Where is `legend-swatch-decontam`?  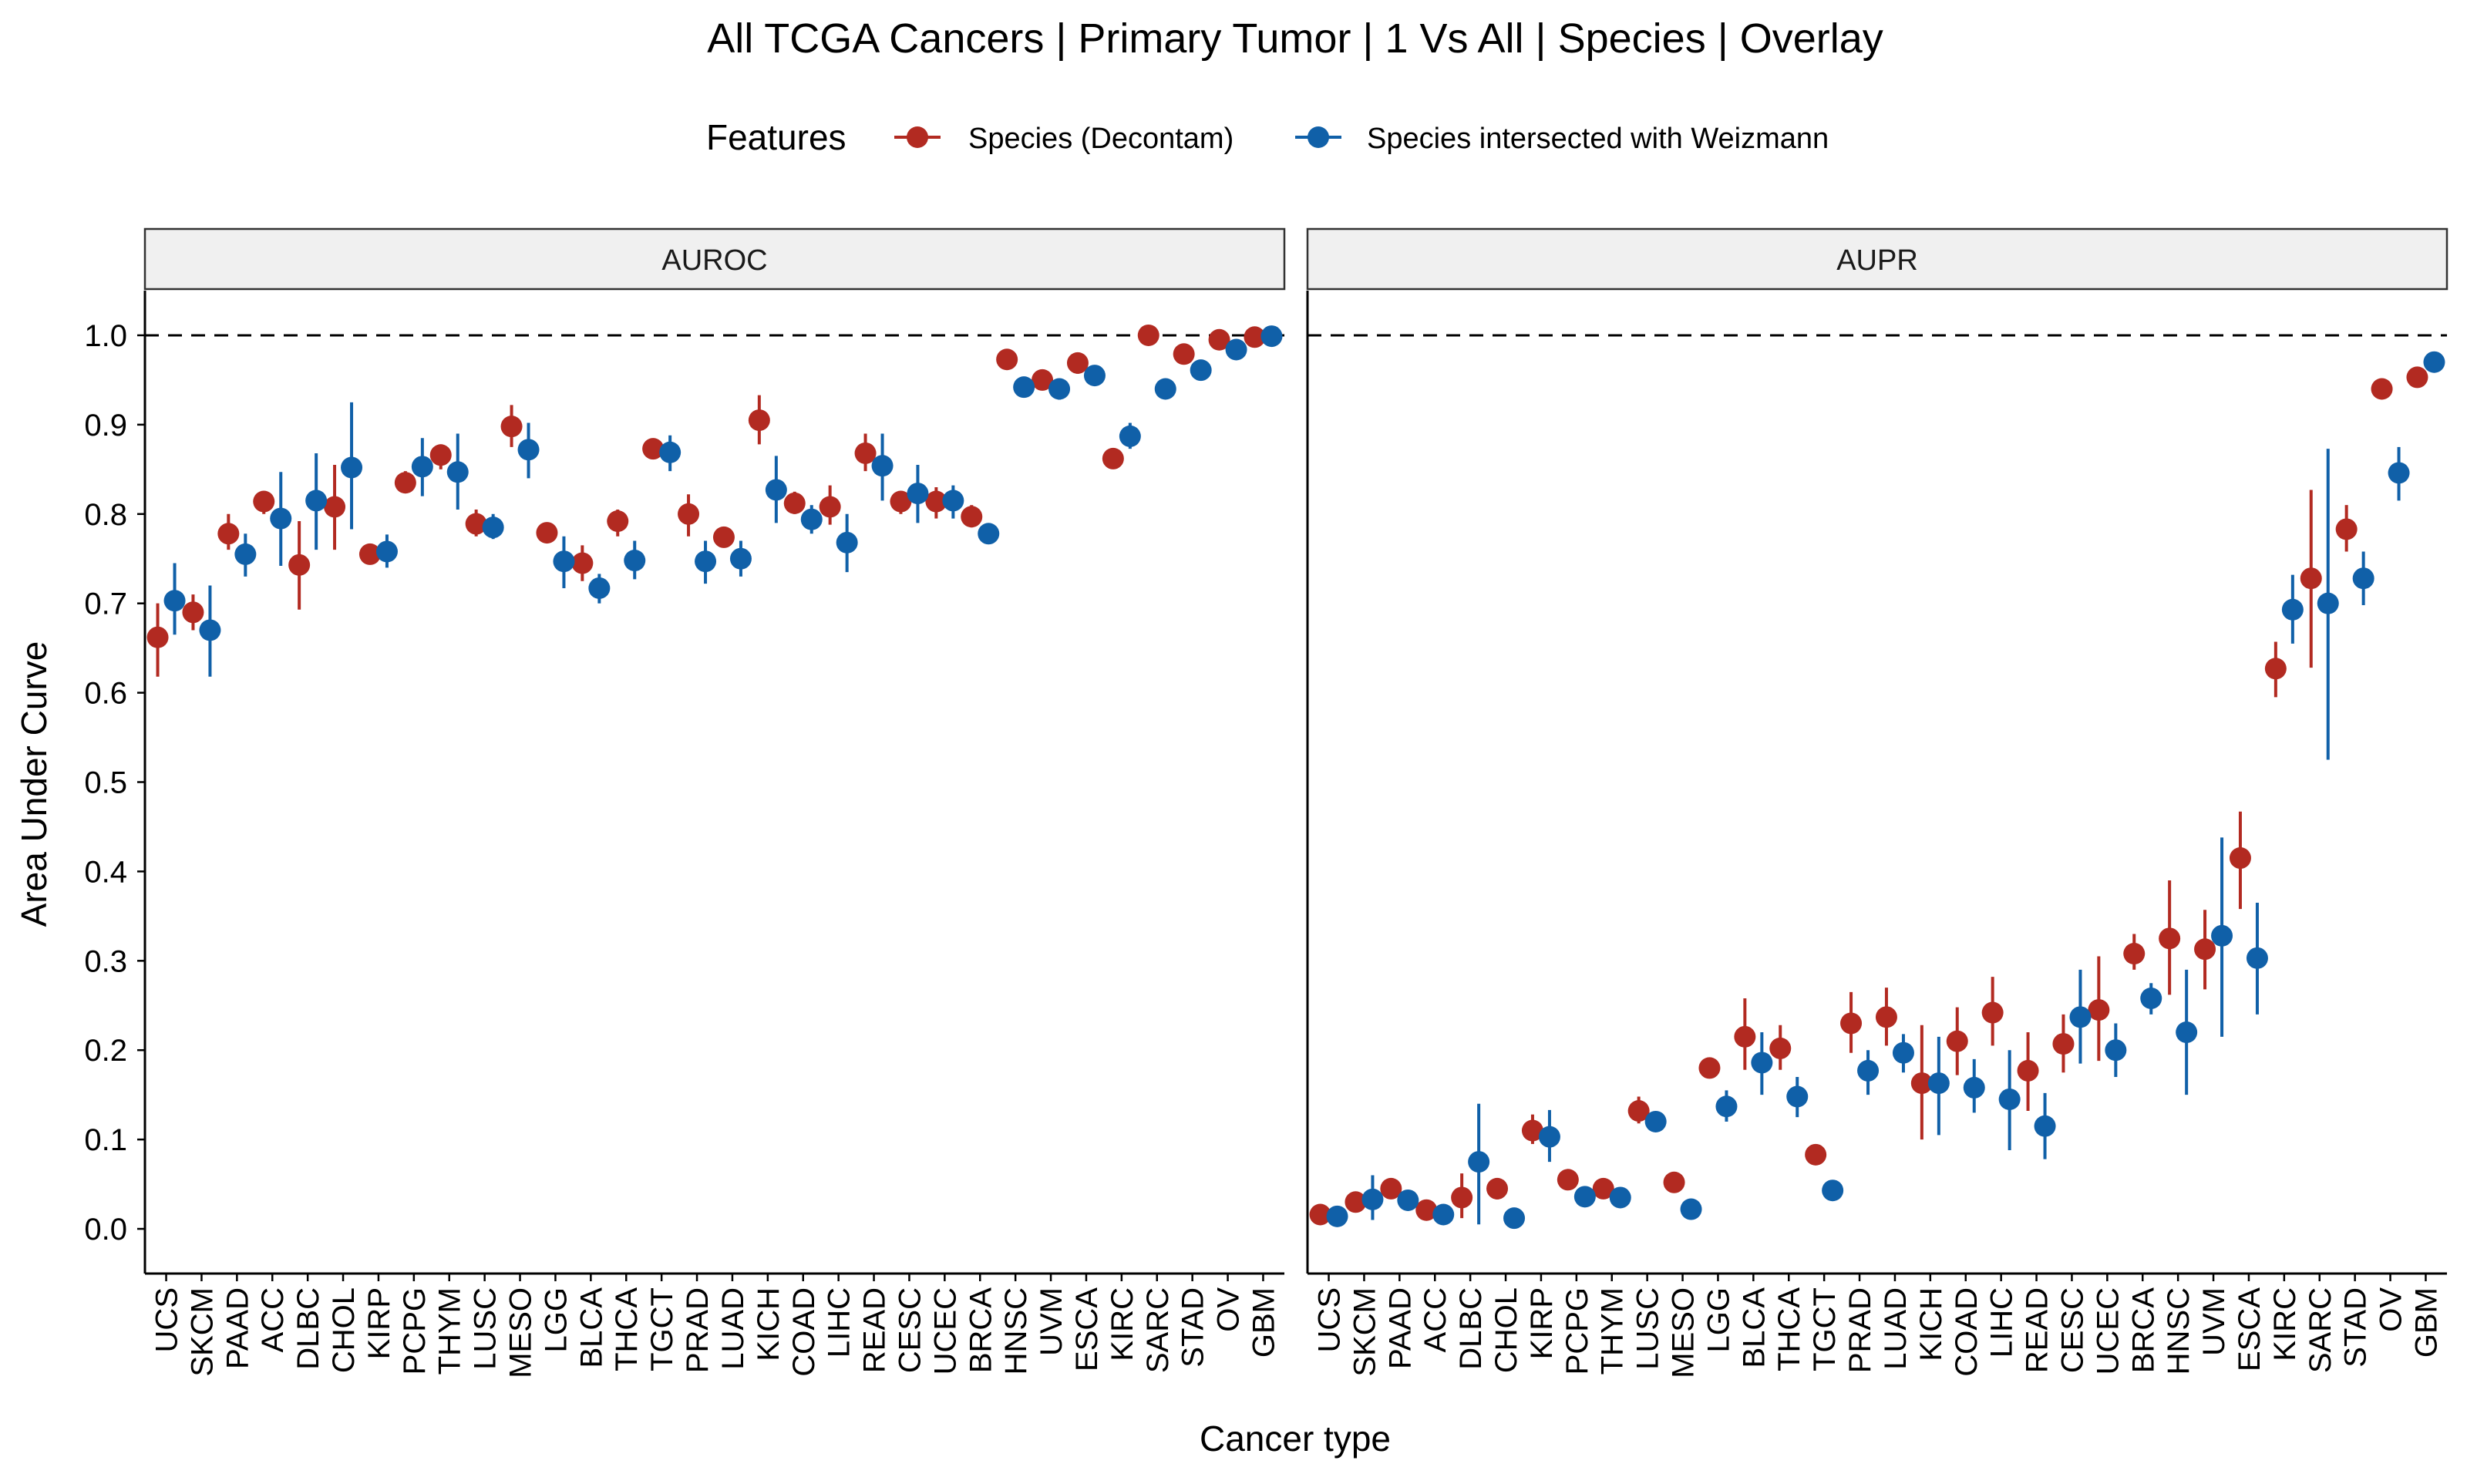 legend-swatch-decontam is located at coordinates (918, 137).